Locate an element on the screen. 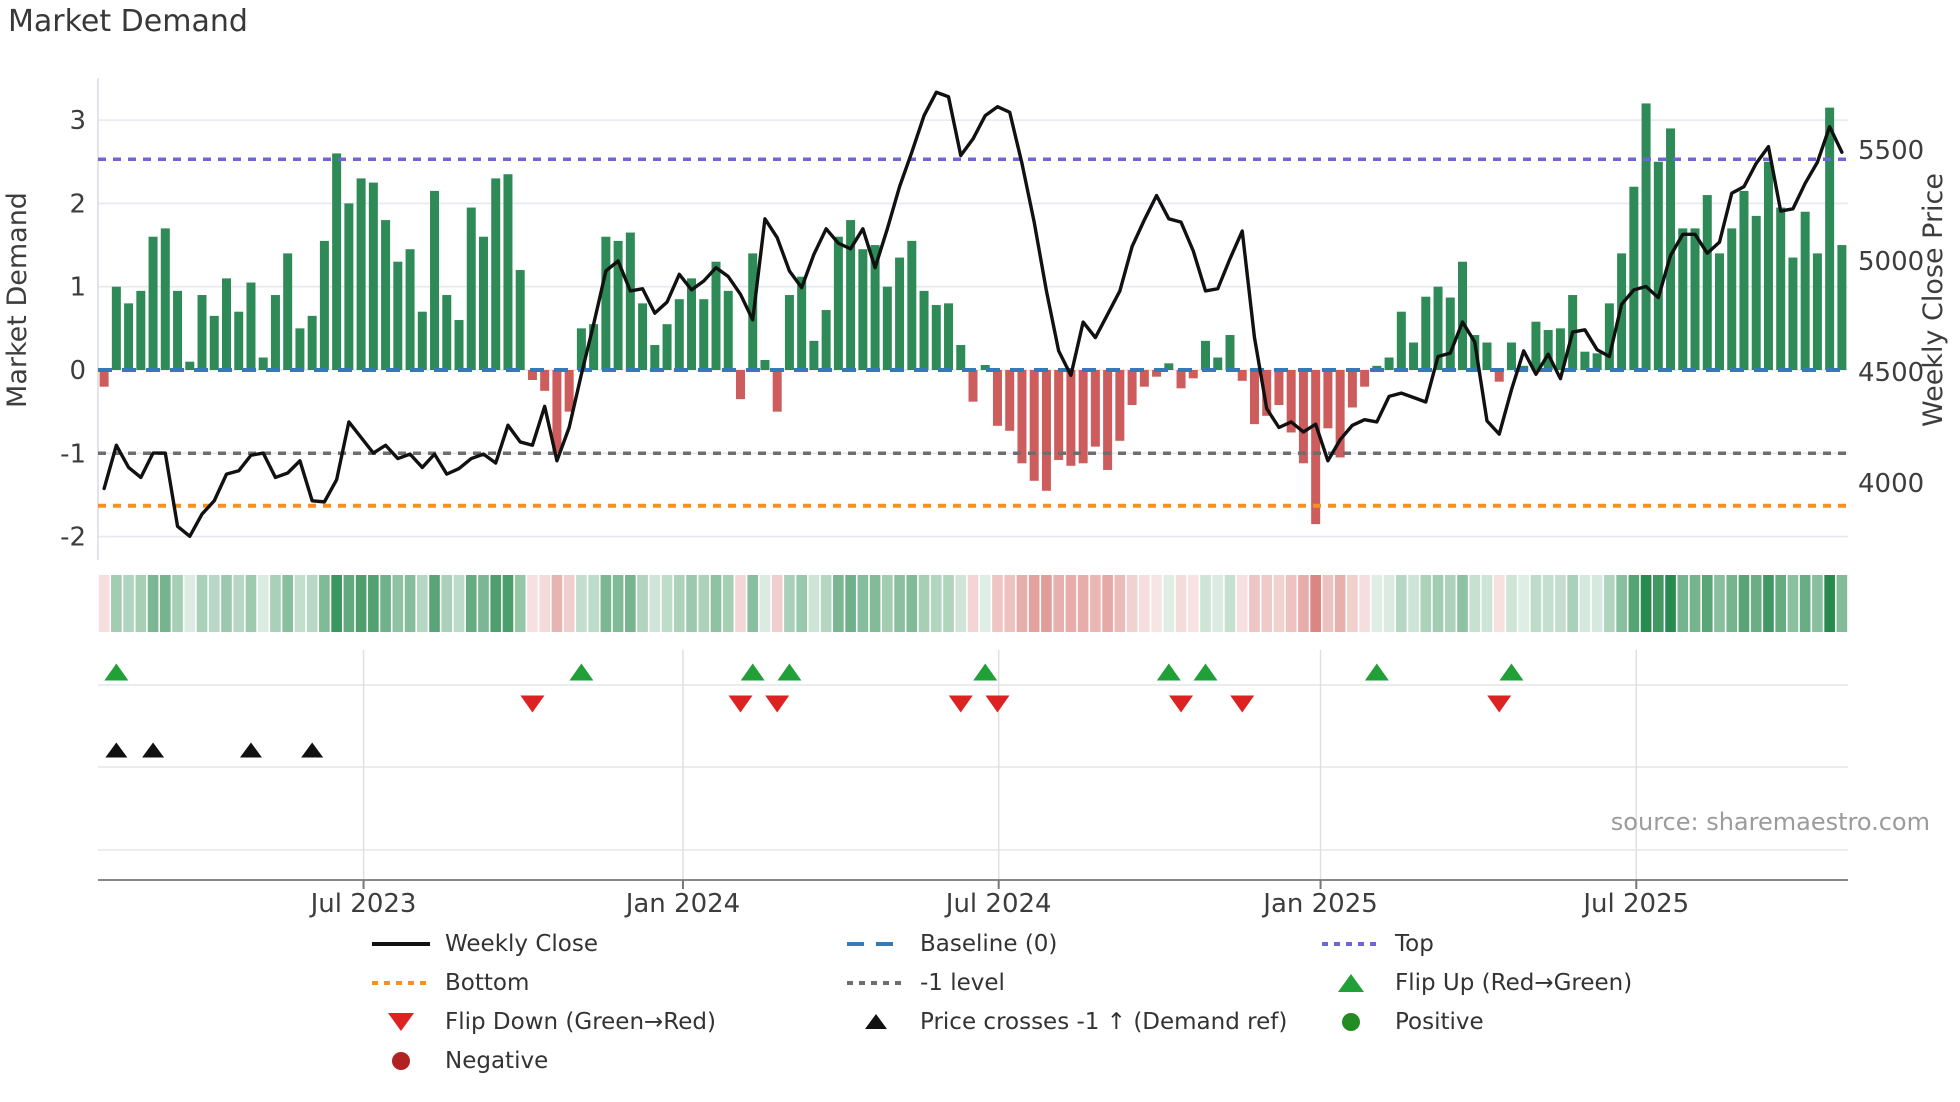 This screenshot has height=1102, width=1960. x-tick-label: Jul 2023 is located at coordinates (363, 904).